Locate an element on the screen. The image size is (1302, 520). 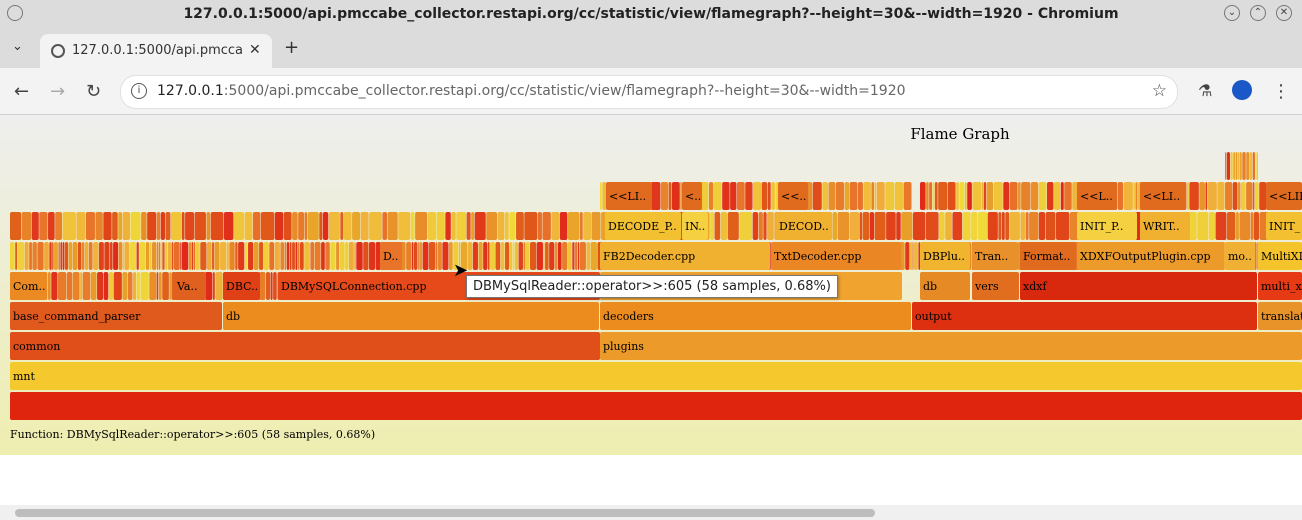
frame-mnt is located at coordinates (656, 376).